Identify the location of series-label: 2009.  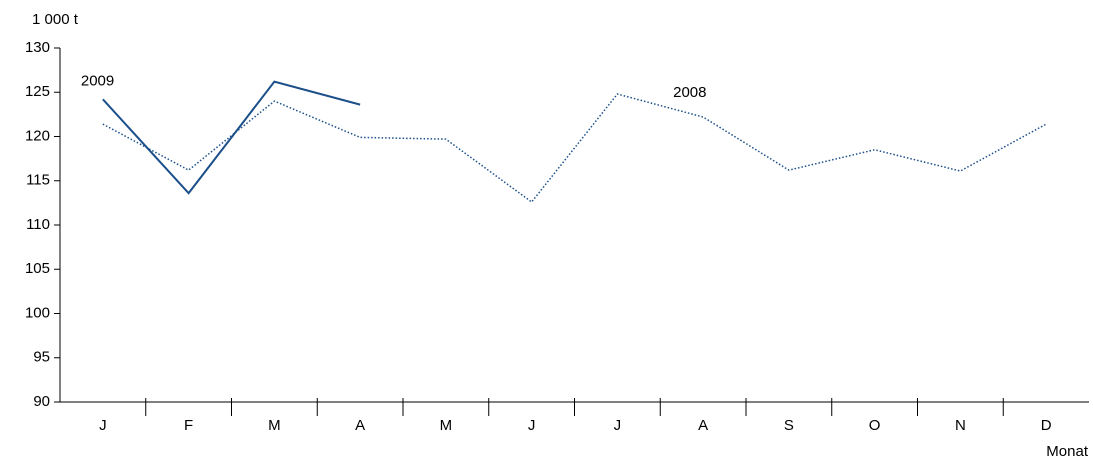
(97, 80).